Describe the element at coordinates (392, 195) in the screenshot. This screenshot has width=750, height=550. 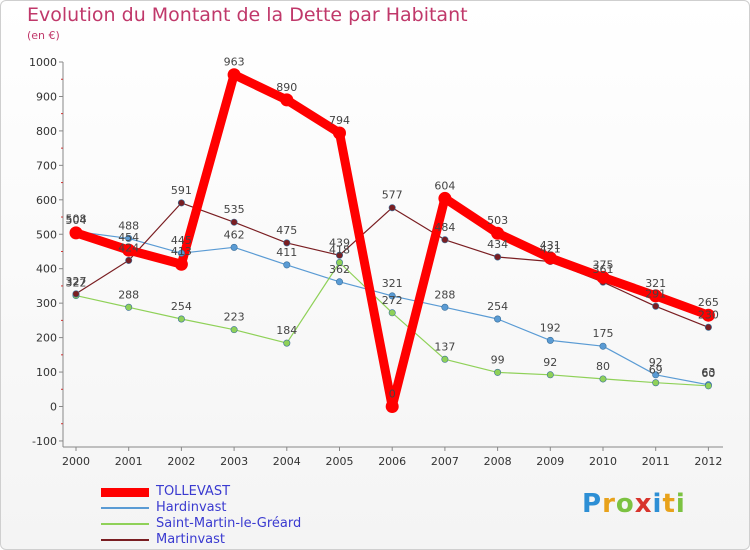
I see `data-label: 577` at that location.